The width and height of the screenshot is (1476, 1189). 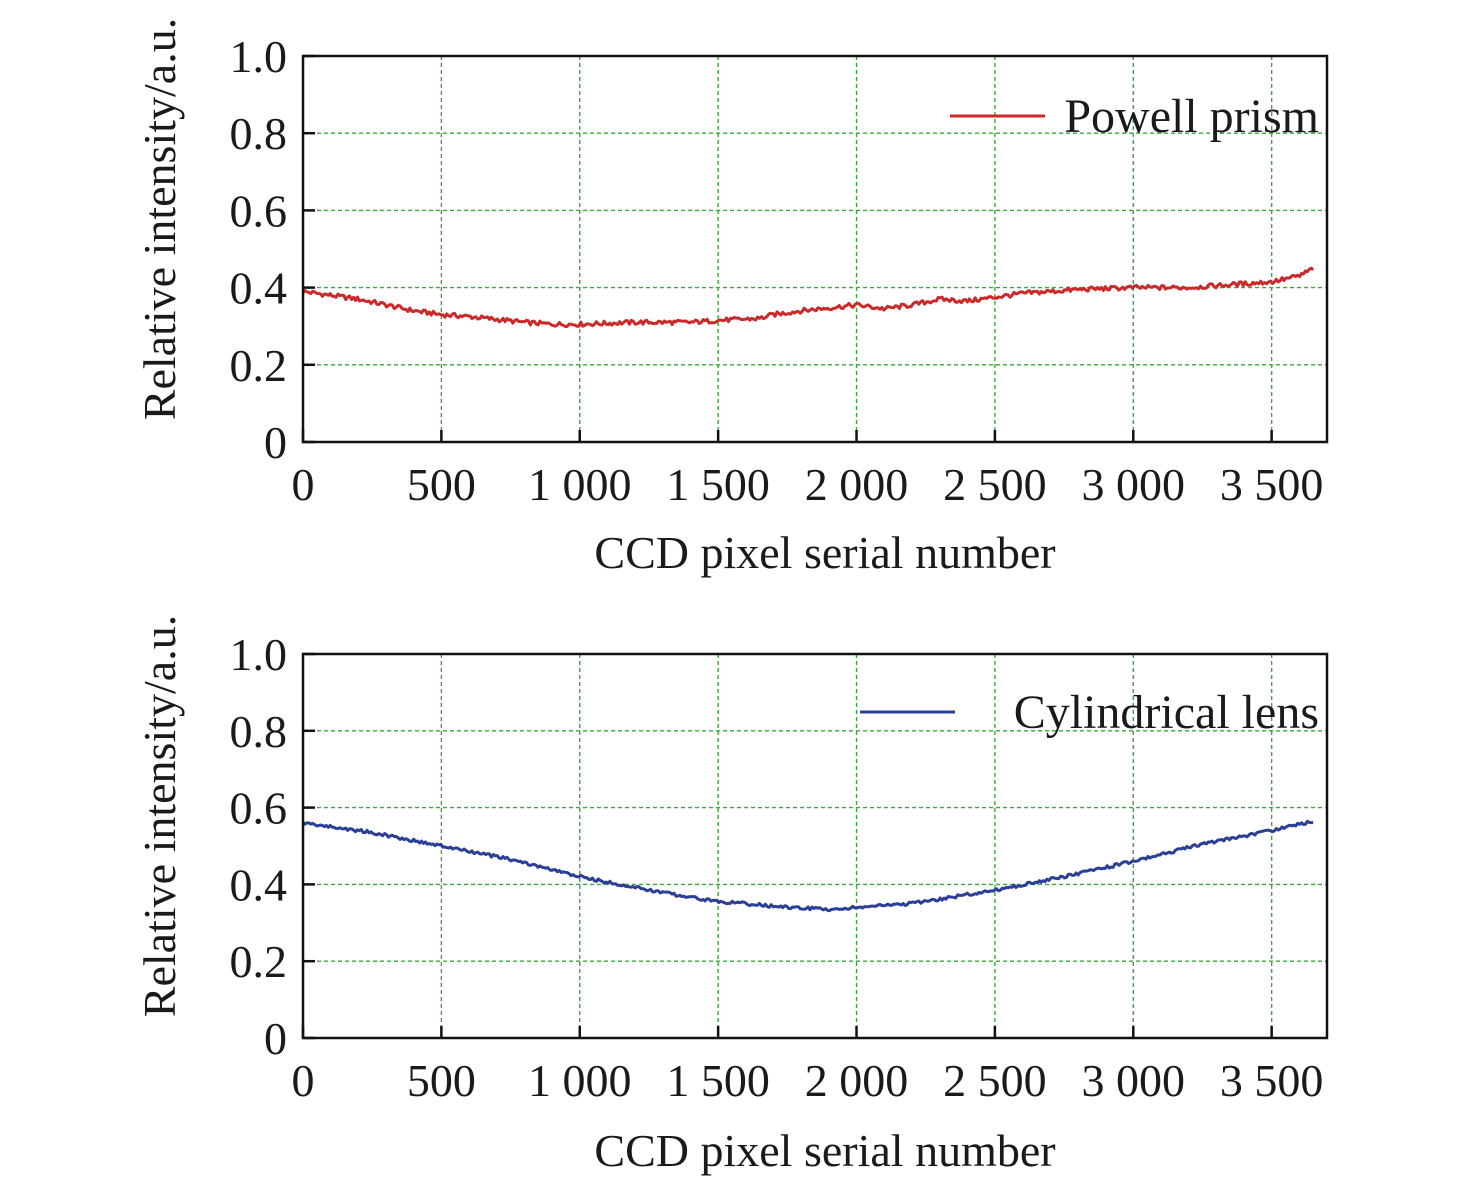 What do you see at coordinates (1166, 712) in the screenshot?
I see `legend-label: Cylindrical lens` at bounding box center [1166, 712].